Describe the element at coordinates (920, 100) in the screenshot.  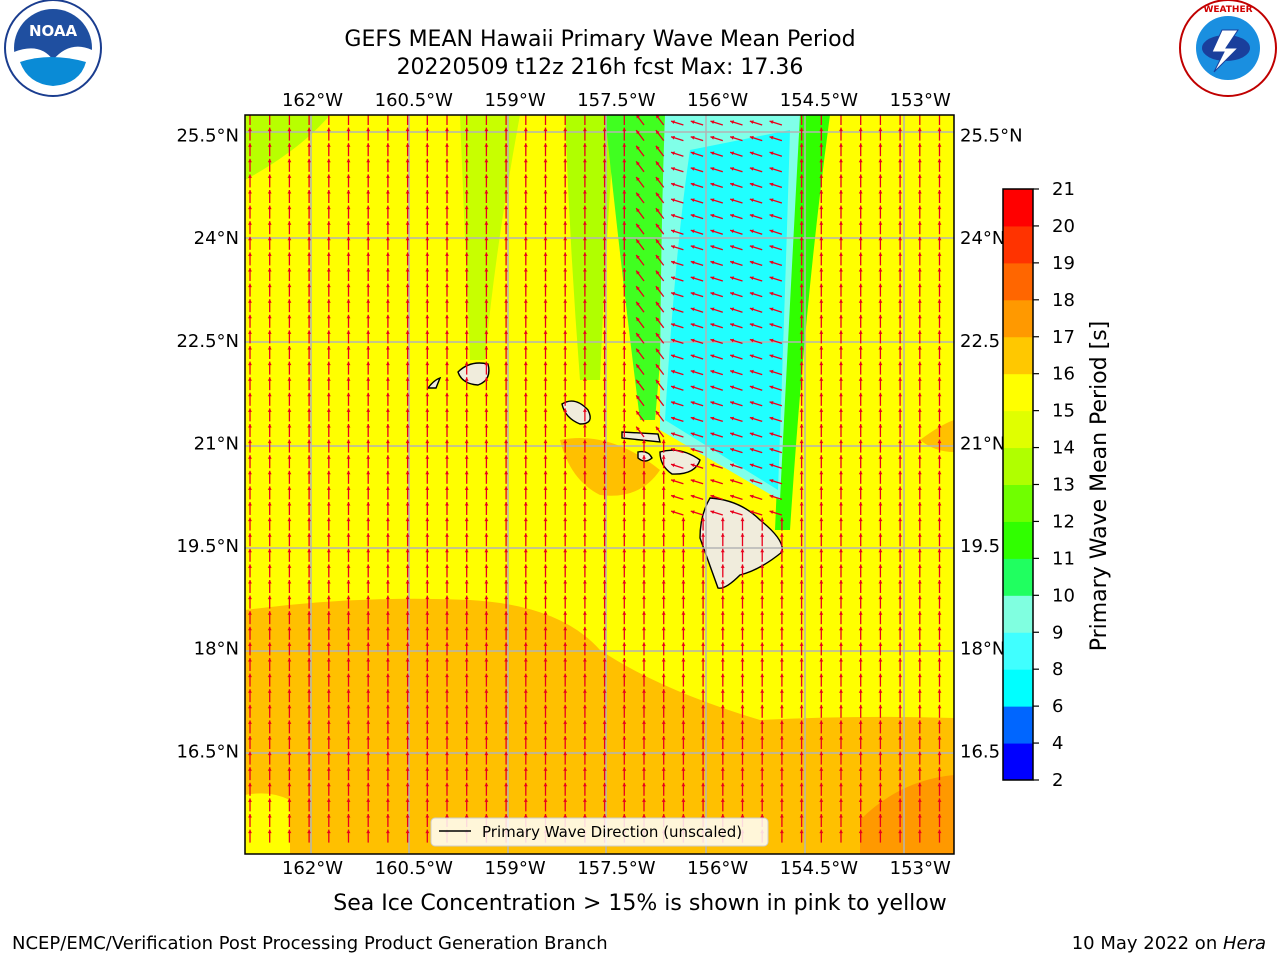
I see `lon-label-top: 153°W` at that location.